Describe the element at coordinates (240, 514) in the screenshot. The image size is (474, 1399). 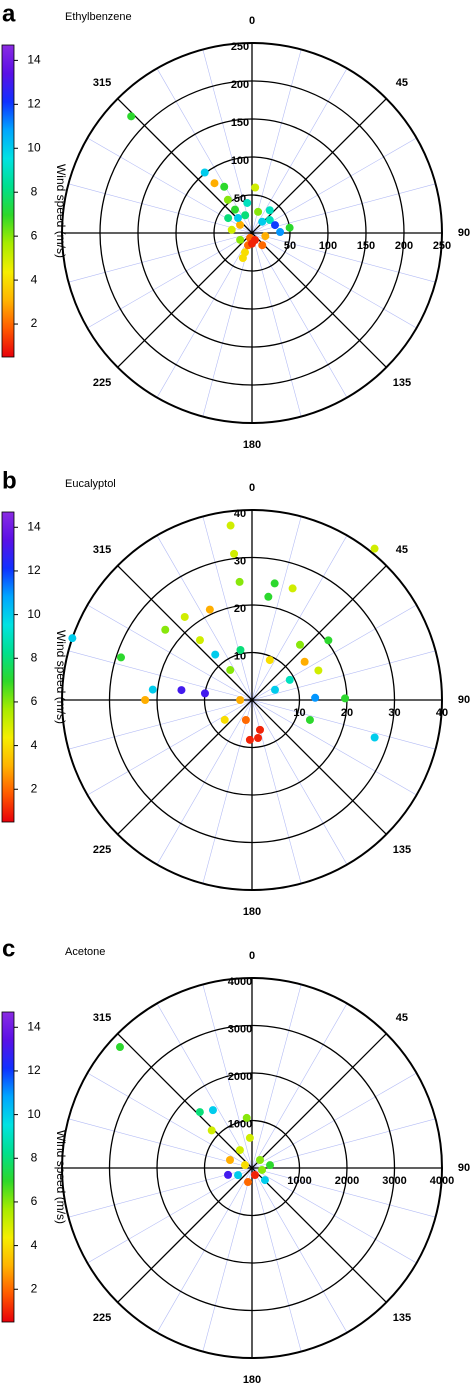
I see `radial-tick-label: 40` at that location.